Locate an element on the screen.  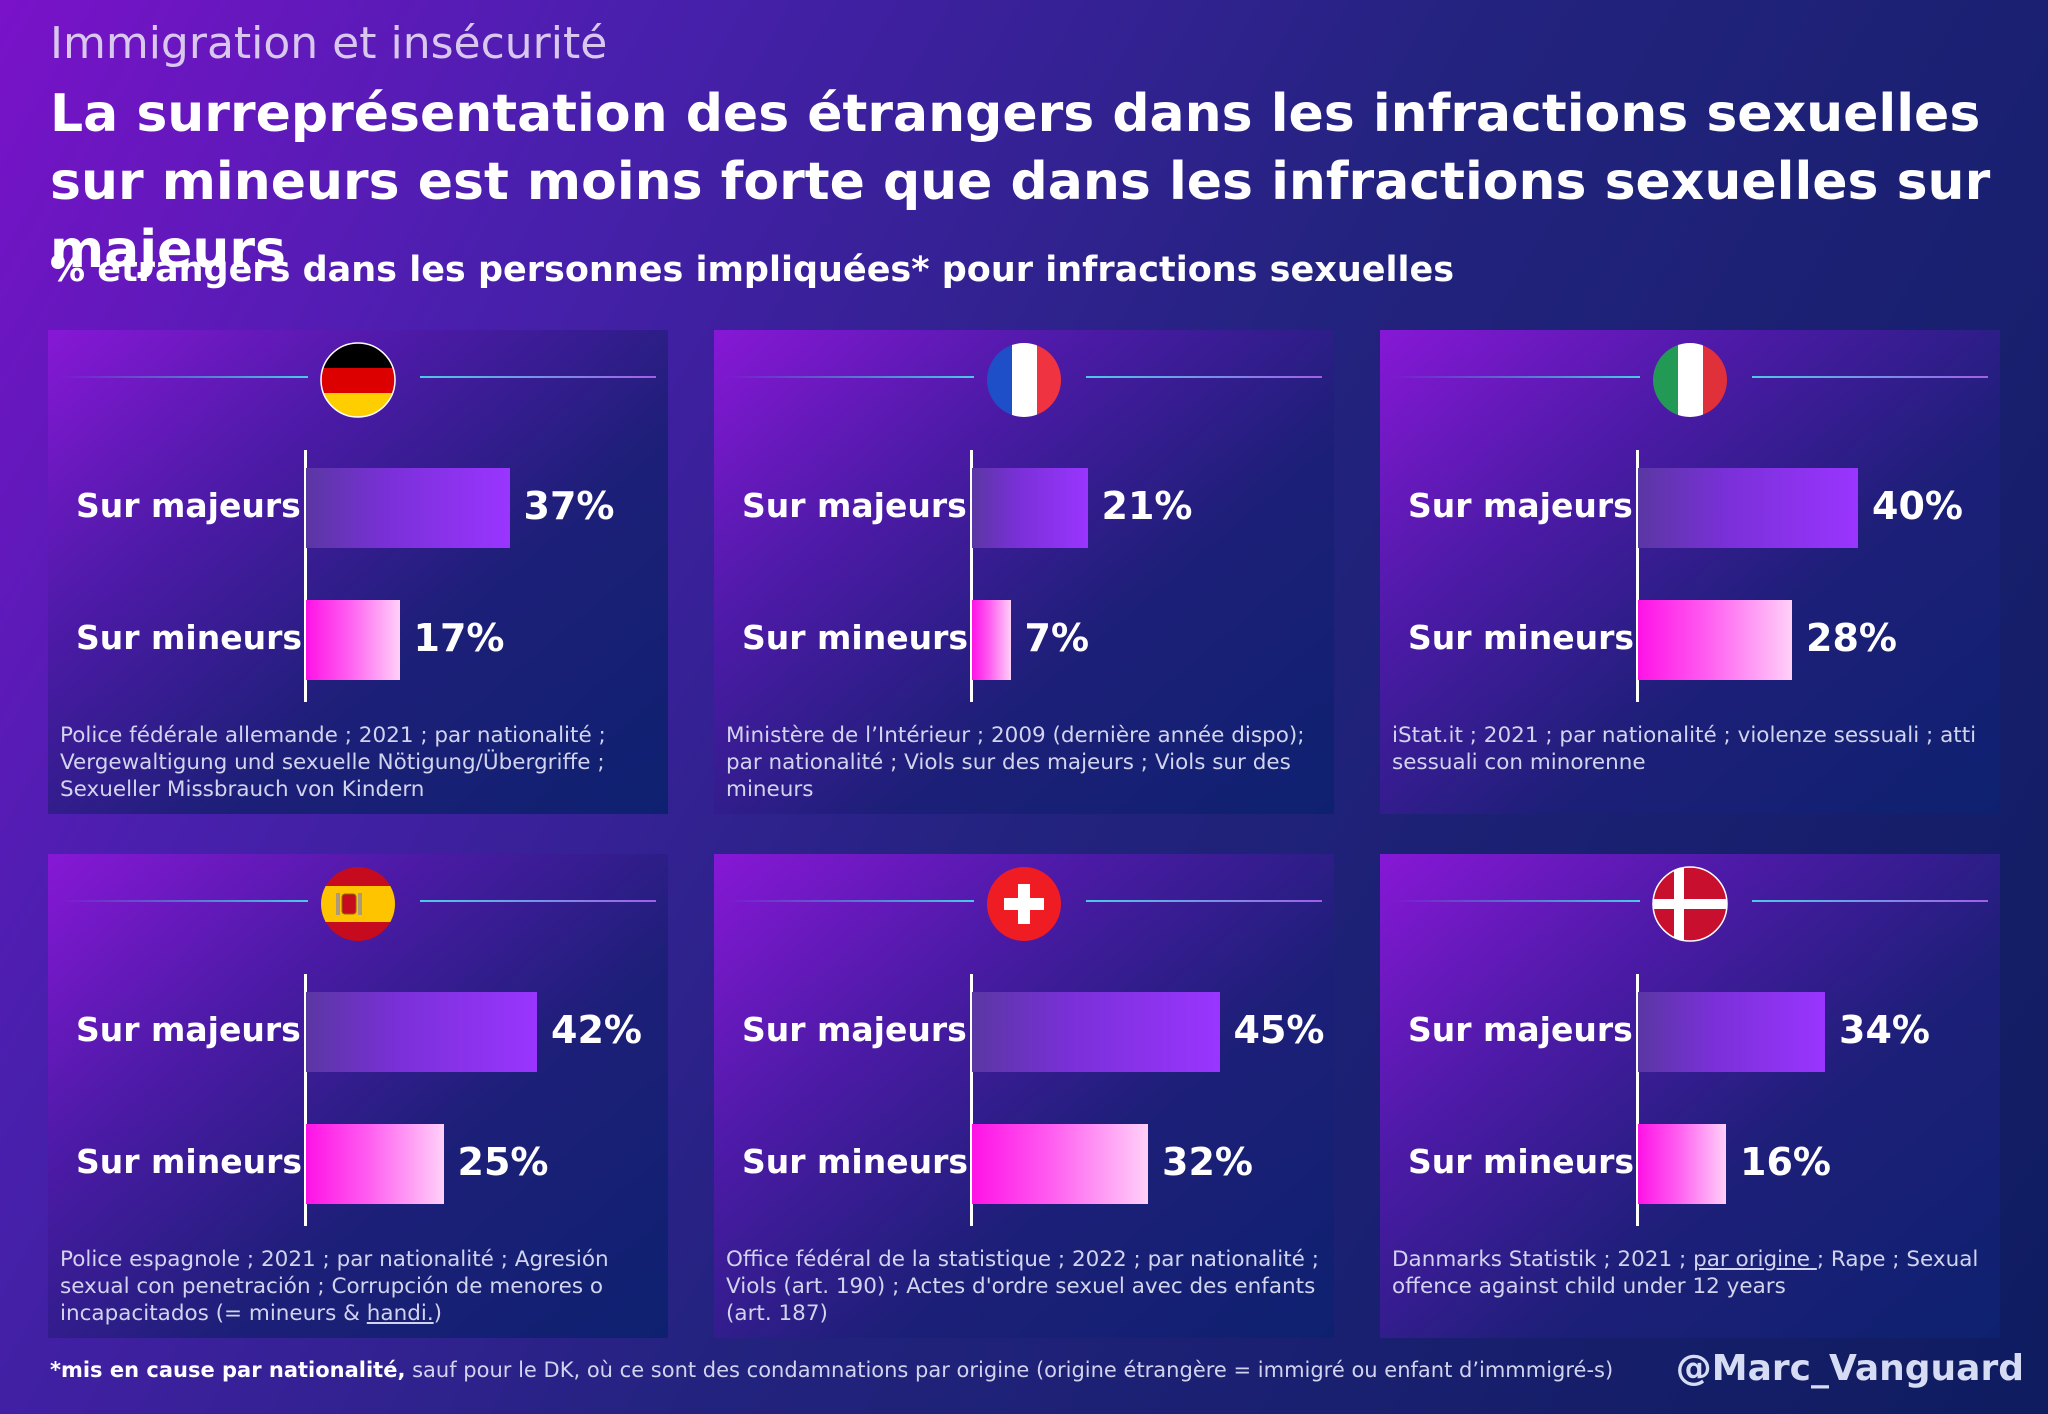
spain-flag-icon is located at coordinates (358, 904).